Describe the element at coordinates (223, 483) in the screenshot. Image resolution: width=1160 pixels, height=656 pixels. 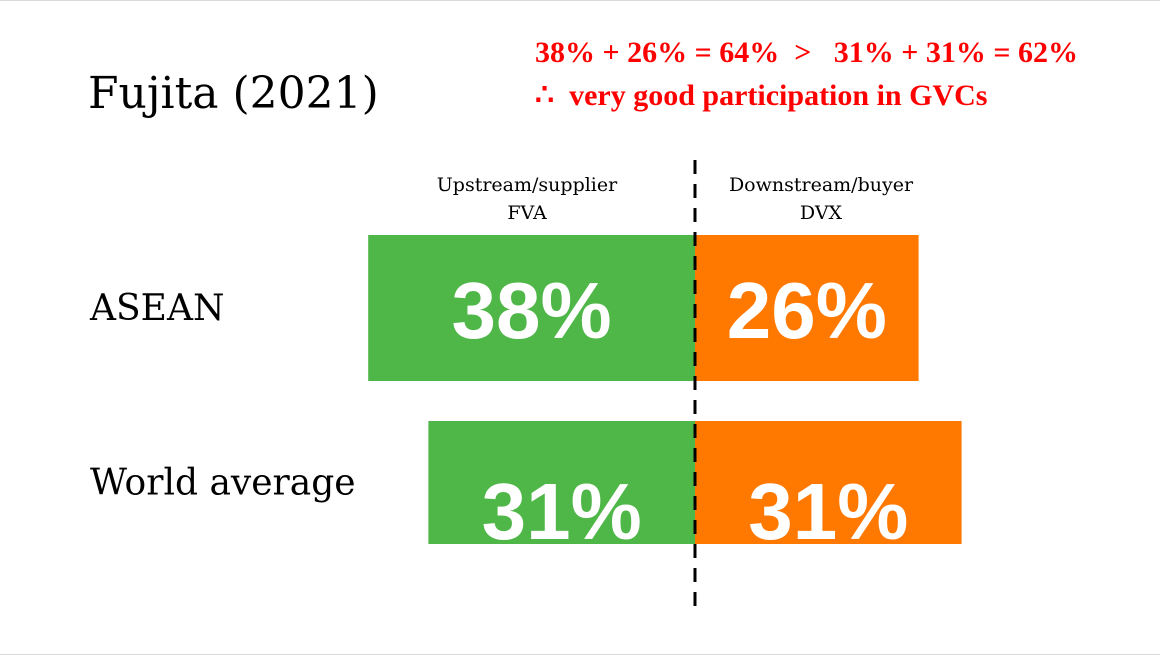
I see `category-label: World average` at that location.